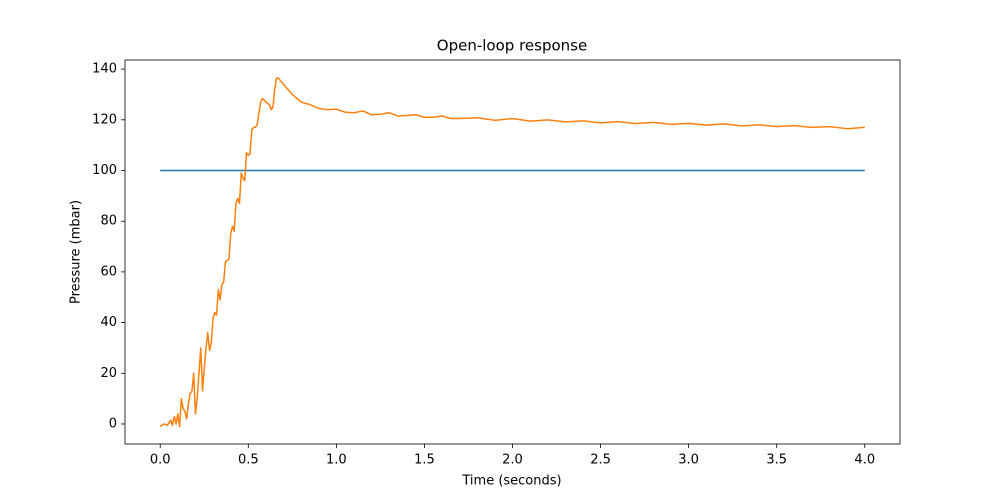 This screenshot has width=1000, height=500. I want to click on y-tick-label: 20, so click(108, 373).